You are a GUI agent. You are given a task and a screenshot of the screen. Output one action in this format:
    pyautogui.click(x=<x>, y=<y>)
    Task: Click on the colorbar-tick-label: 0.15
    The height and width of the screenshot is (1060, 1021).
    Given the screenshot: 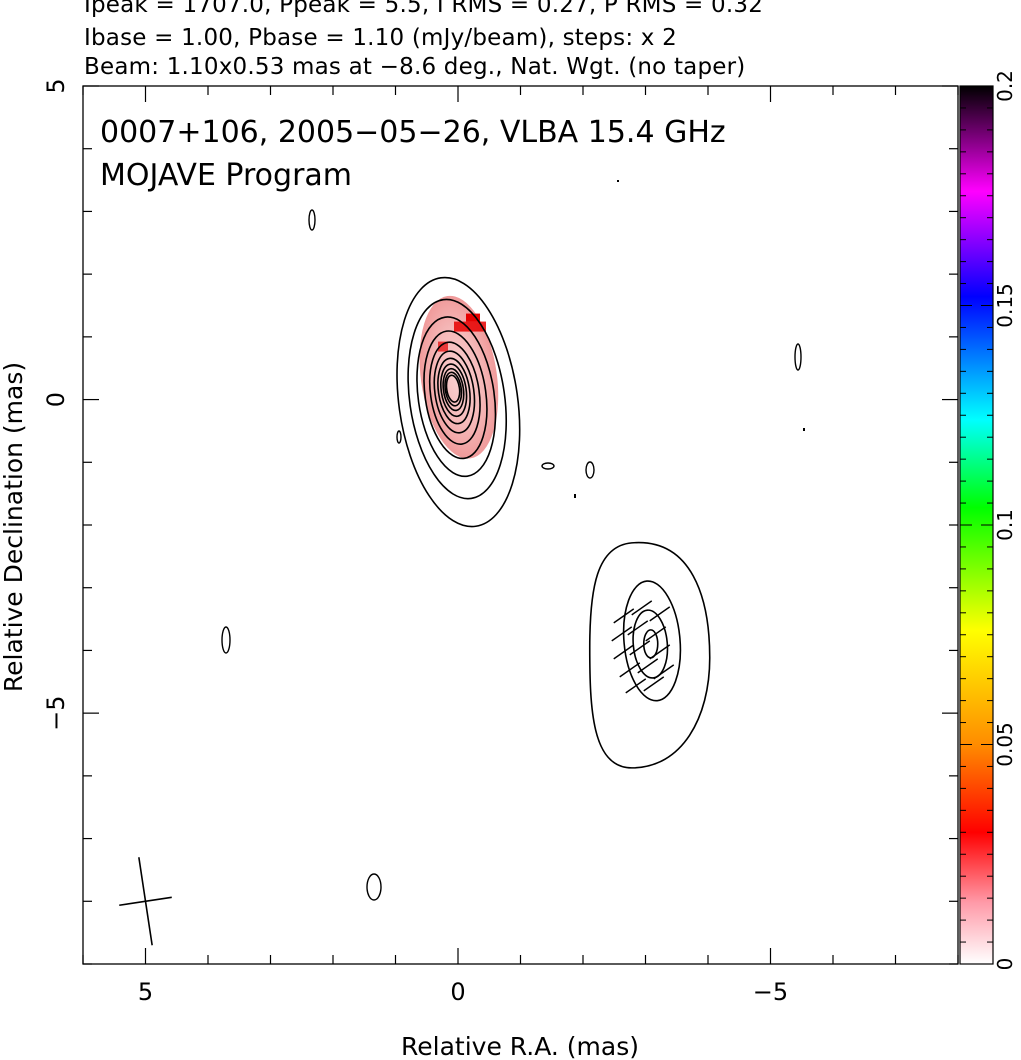 What is the action you would take?
    pyautogui.click(x=1005, y=305)
    